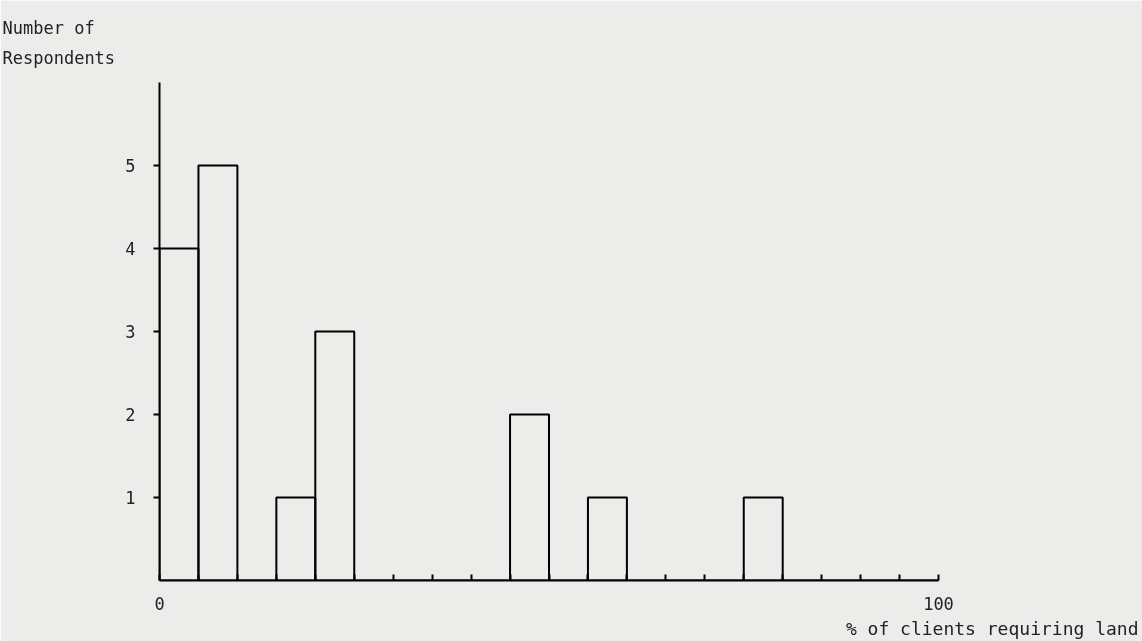 This screenshot has width=1142, height=641. I want to click on x-tick-label: 100, so click(938, 603).